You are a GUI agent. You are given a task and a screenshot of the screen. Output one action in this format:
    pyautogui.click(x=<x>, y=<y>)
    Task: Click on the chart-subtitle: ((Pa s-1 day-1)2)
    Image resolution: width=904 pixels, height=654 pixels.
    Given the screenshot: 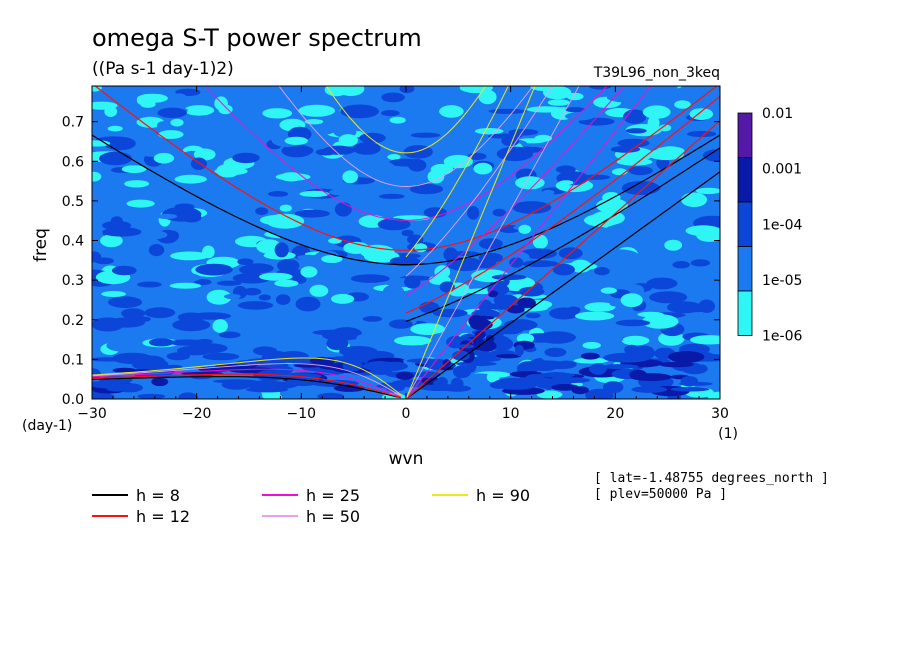 What is the action you would take?
    pyautogui.click(x=163, y=69)
    